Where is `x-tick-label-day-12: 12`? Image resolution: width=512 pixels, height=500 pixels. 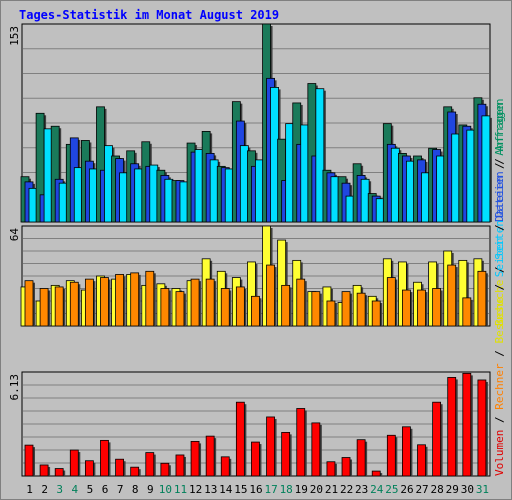
x-tick-label-day-12: 12 is located at coordinates (195, 489).